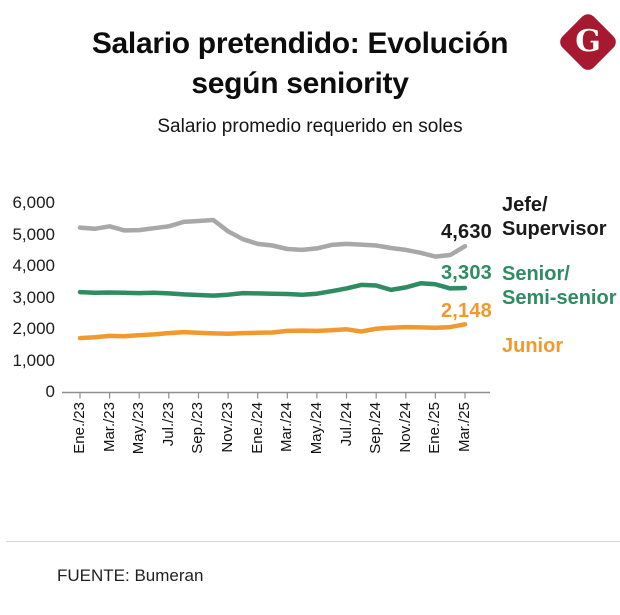  What do you see at coordinates (376, 428) in the screenshot?
I see `x-axis-tick-label: Sep./24` at bounding box center [376, 428].